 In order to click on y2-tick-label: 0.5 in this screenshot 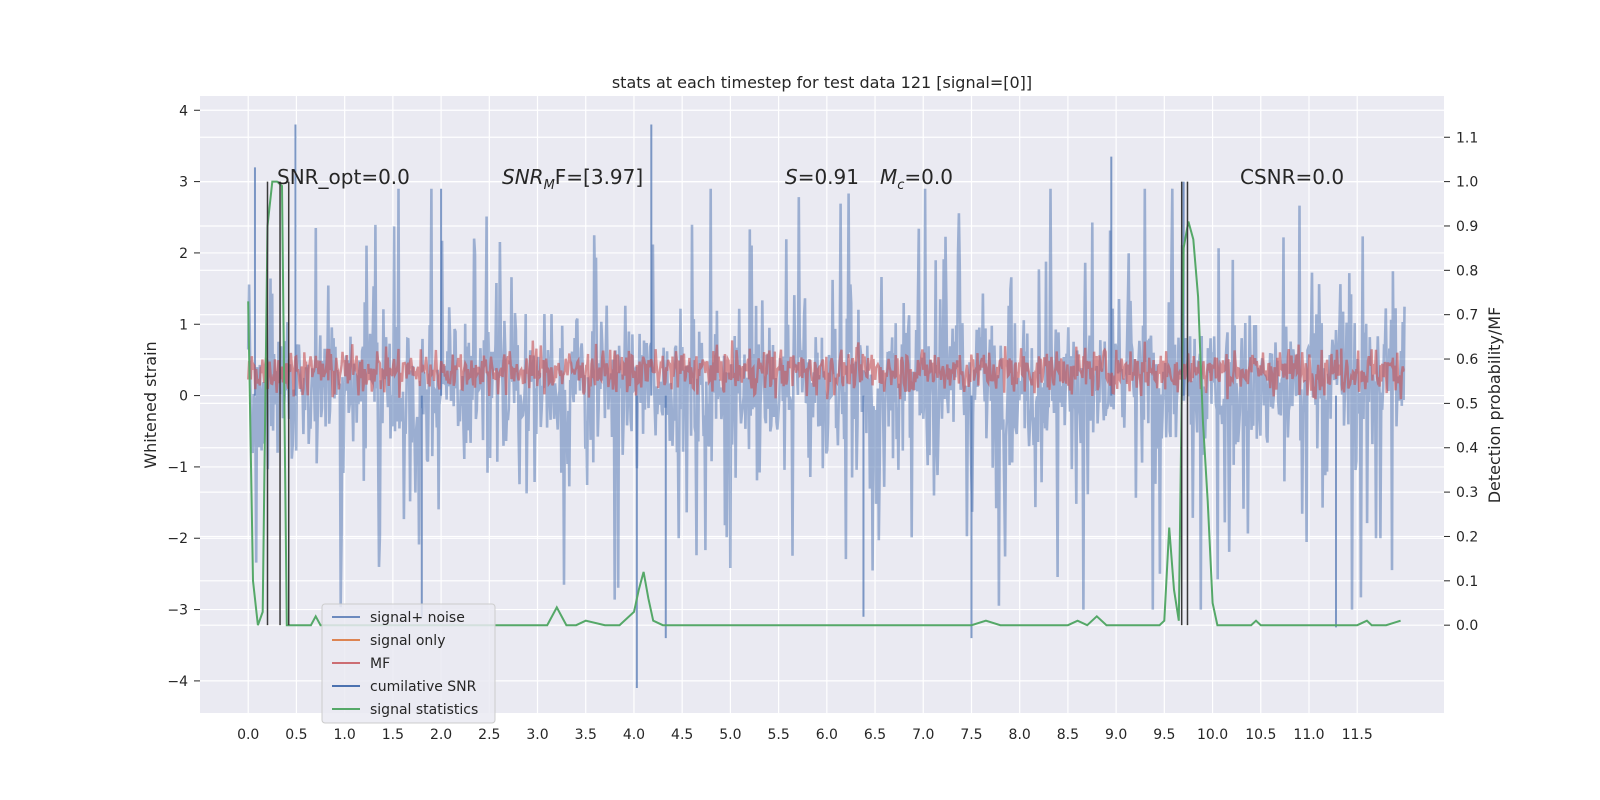, I will do `click(1467, 404)`.